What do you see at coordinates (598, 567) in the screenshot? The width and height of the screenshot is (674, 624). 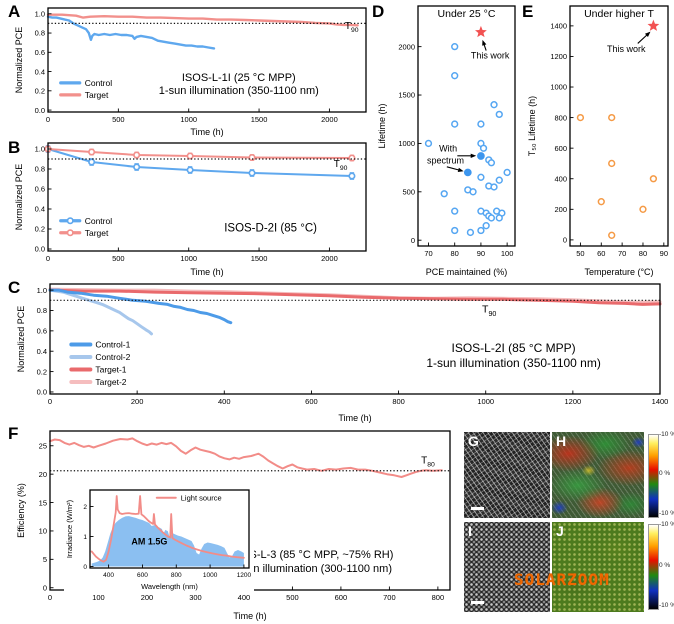 I see `micrograph-j: J` at bounding box center [598, 567].